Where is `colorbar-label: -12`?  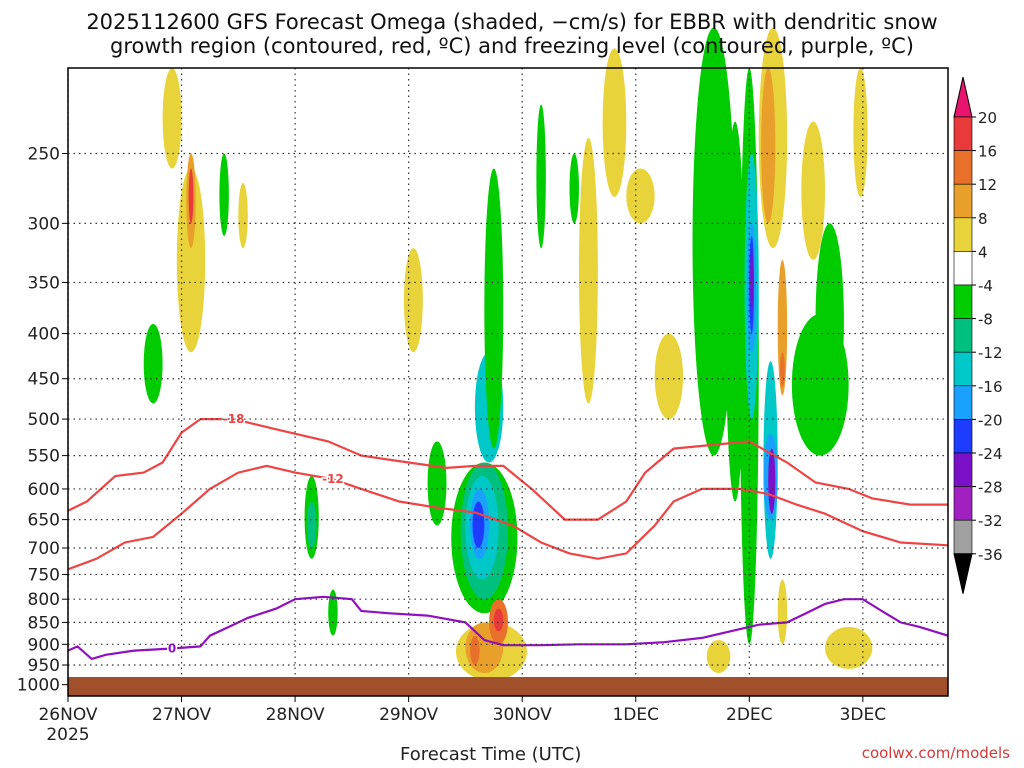
colorbar-label: -12 is located at coordinates (990, 353).